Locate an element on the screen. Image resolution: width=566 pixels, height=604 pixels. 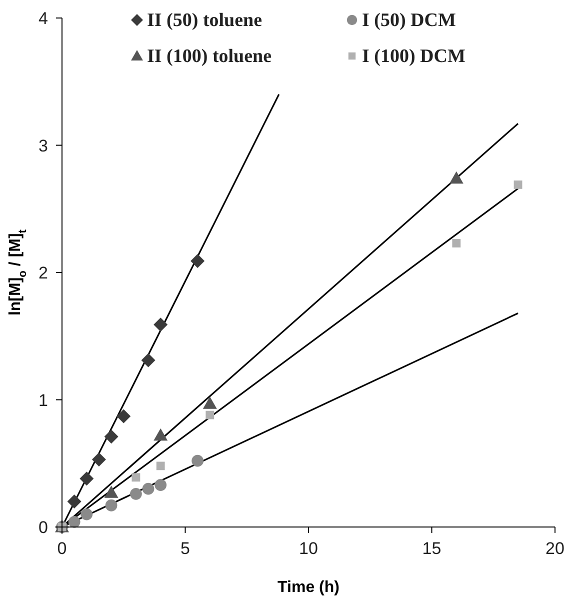
legend-label: II (50) toluene is located at coordinates (204, 20).